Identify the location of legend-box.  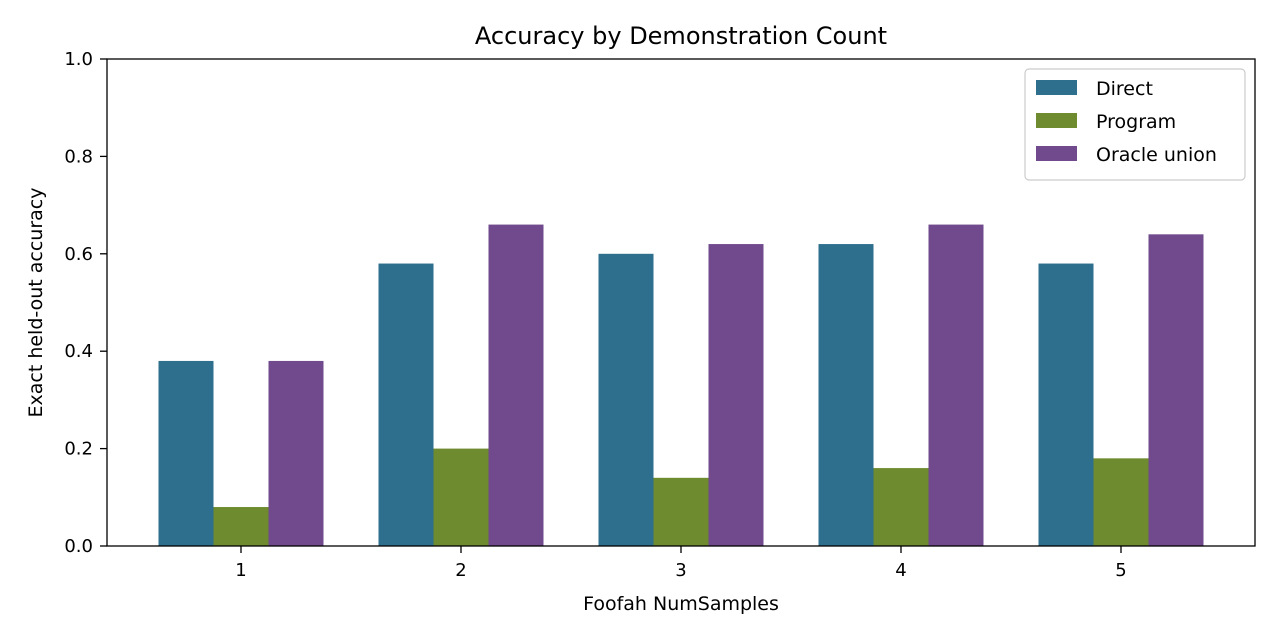
(1135, 124).